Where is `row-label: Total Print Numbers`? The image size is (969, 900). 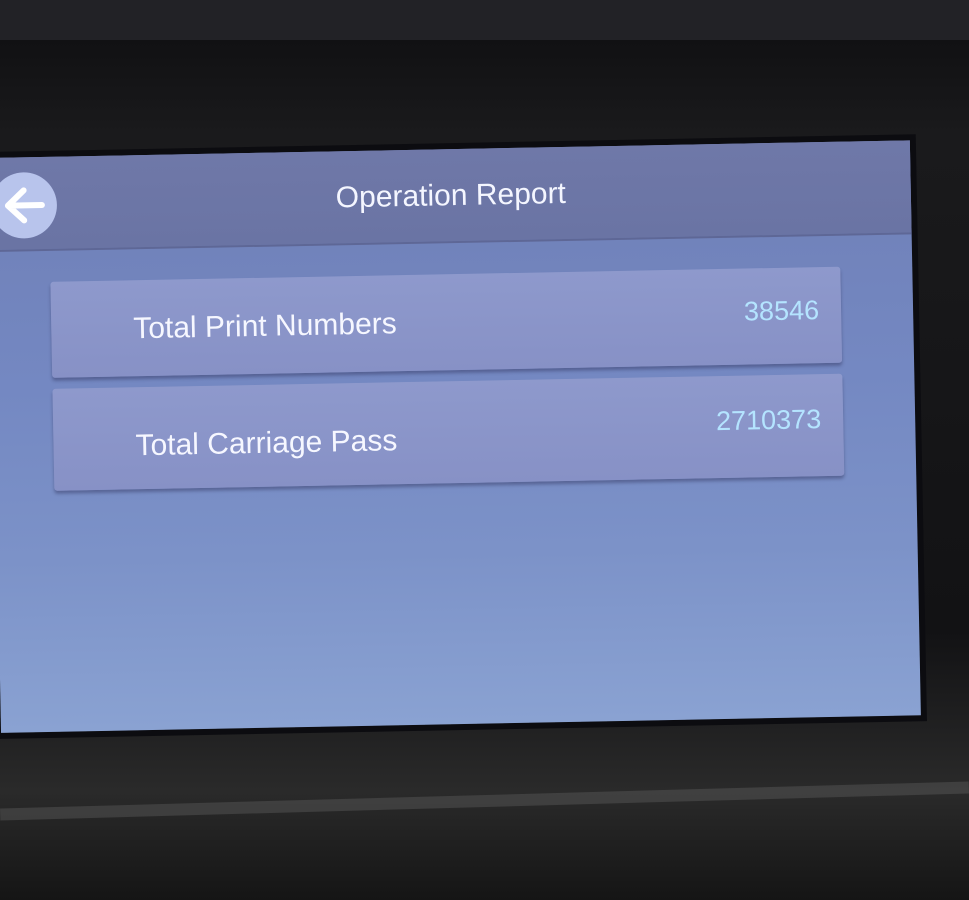
row-label: Total Print Numbers is located at coordinates (265, 326).